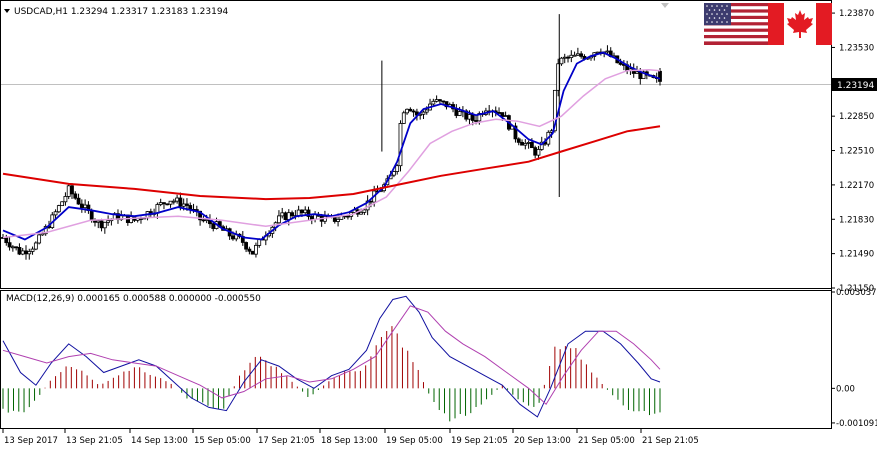 The height and width of the screenshot is (451, 877). Describe the element at coordinates (856, 289) in the screenshot. I see `price-tick-label: 1.21150` at that location.